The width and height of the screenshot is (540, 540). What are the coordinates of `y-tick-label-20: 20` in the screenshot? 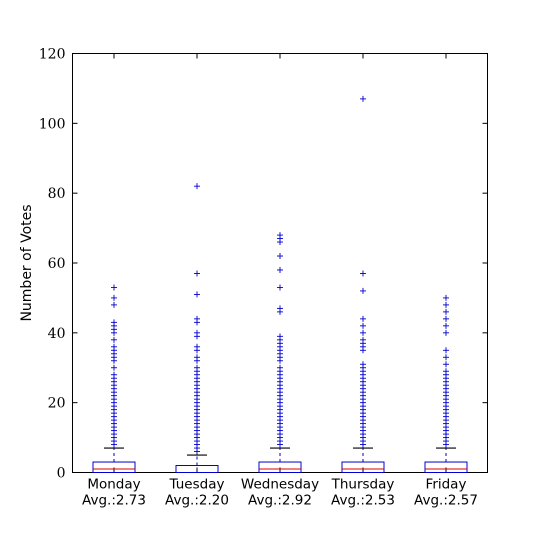 It's located at (57, 404).